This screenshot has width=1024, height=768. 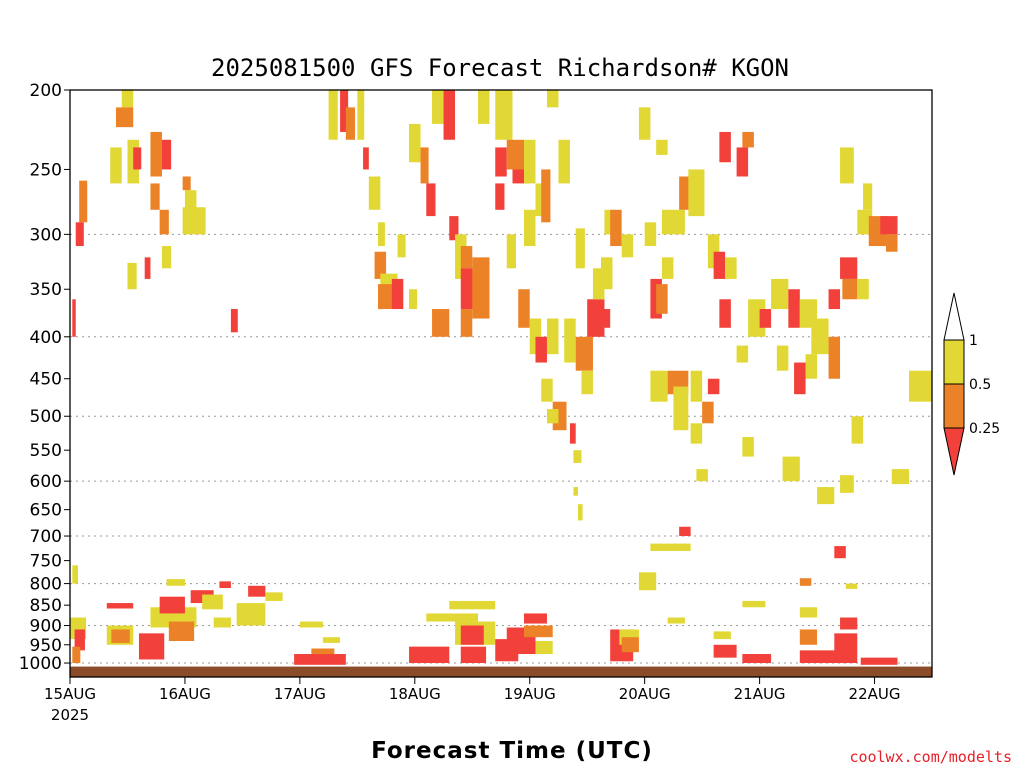 What do you see at coordinates (954, 451) in the screenshot?
I see `colorbar-bin-red` at bounding box center [954, 451].